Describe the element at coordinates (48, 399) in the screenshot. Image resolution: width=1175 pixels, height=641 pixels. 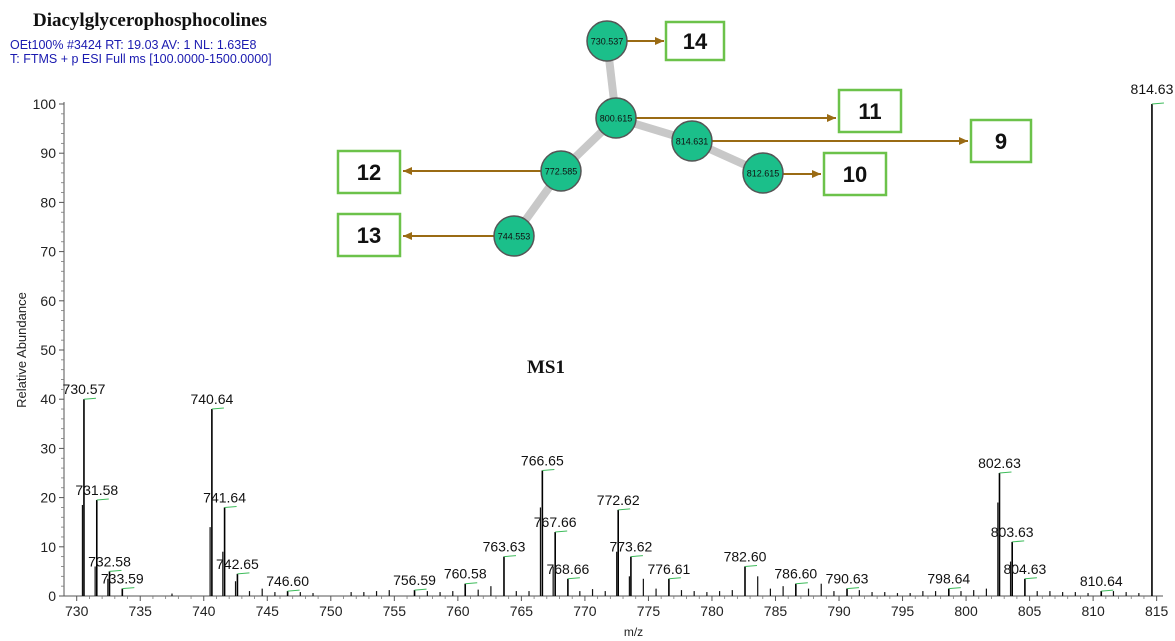
I see `y-tick-label: 40` at that location.